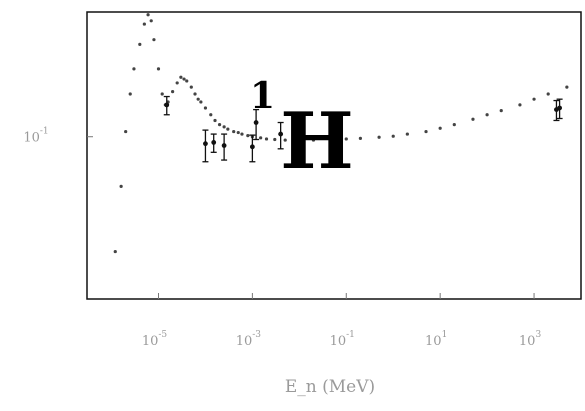 The height and width of the screenshot is (411, 585). I want to click on x-tick-label: 10⁻³, so click(249, 339).